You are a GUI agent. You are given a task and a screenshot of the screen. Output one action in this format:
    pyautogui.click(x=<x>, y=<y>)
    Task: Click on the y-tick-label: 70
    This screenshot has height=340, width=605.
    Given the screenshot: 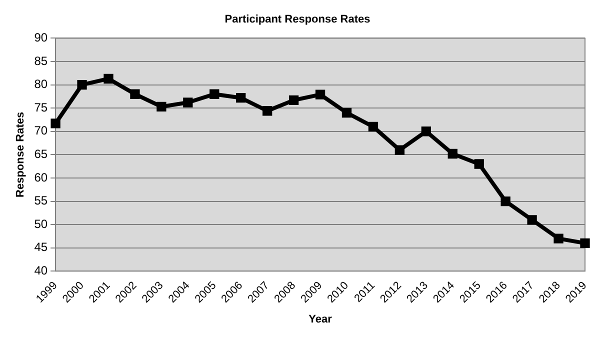 What is the action you would take?
    pyautogui.click(x=41, y=131)
    